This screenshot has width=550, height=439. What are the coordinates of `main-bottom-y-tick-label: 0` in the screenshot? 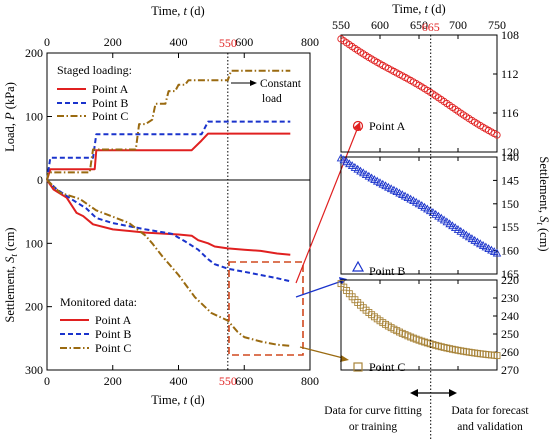 It's located at (40, 180).